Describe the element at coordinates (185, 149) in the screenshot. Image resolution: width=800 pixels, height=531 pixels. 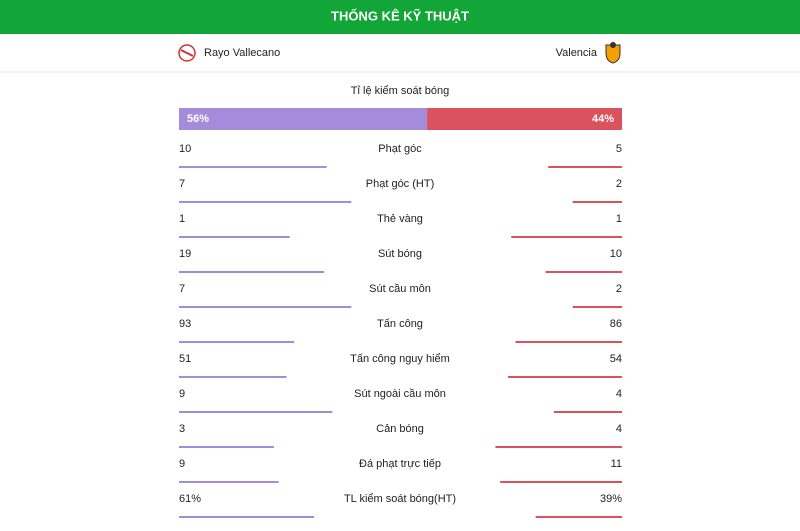
I see `stat-home-value: 10` at that location.